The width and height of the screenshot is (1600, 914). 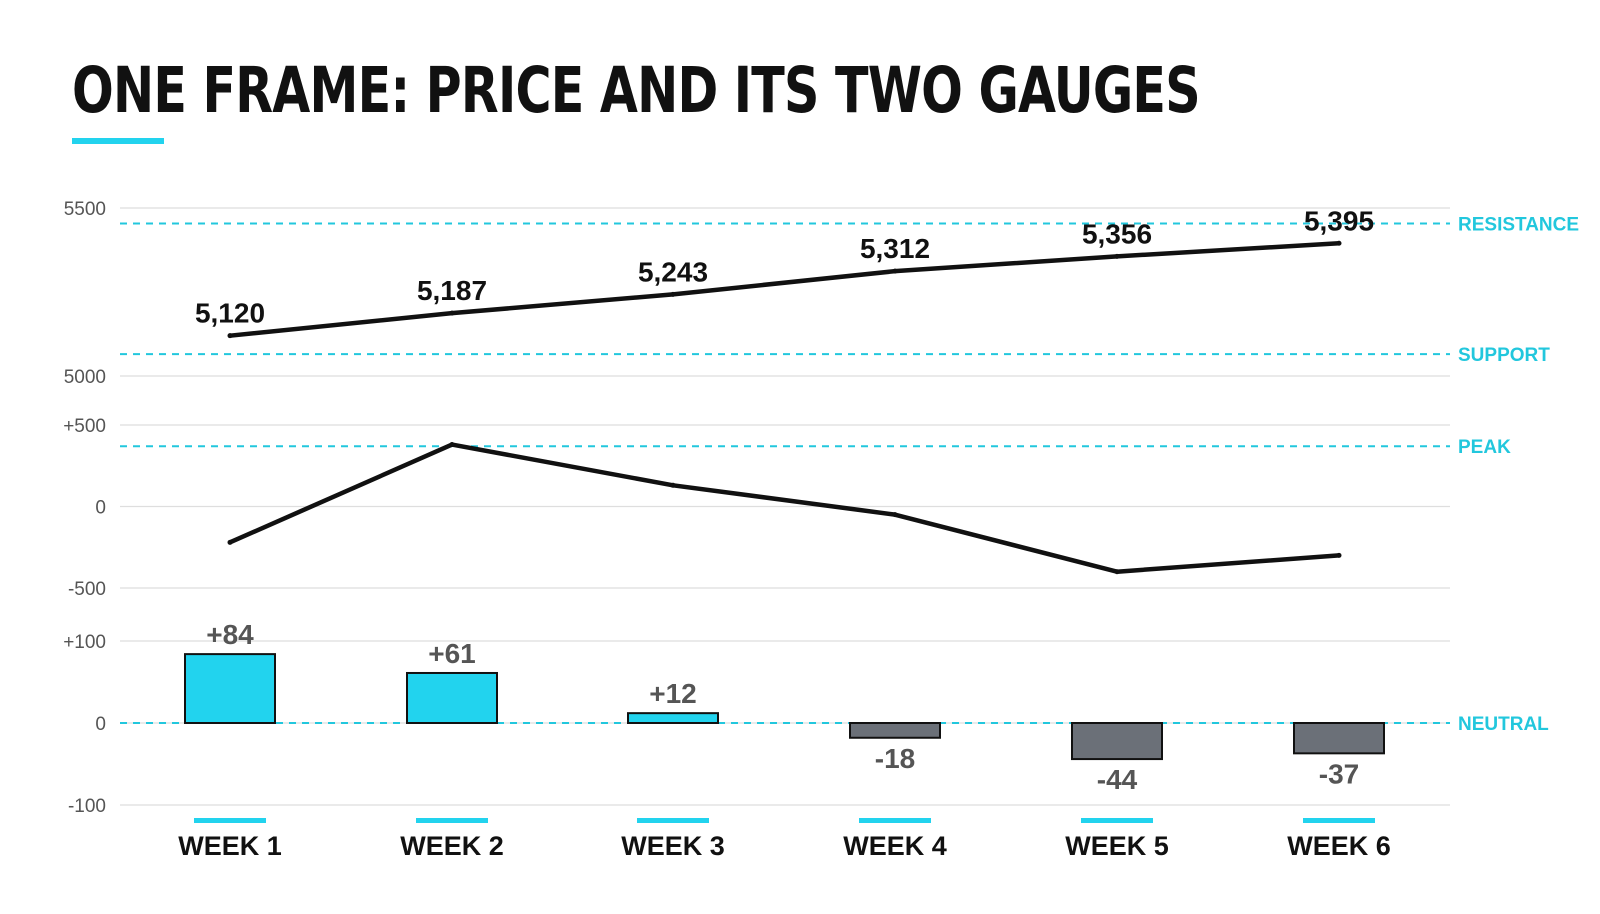 What do you see at coordinates (895, 758) in the screenshot?
I see `bar-data-label-3: -18` at bounding box center [895, 758].